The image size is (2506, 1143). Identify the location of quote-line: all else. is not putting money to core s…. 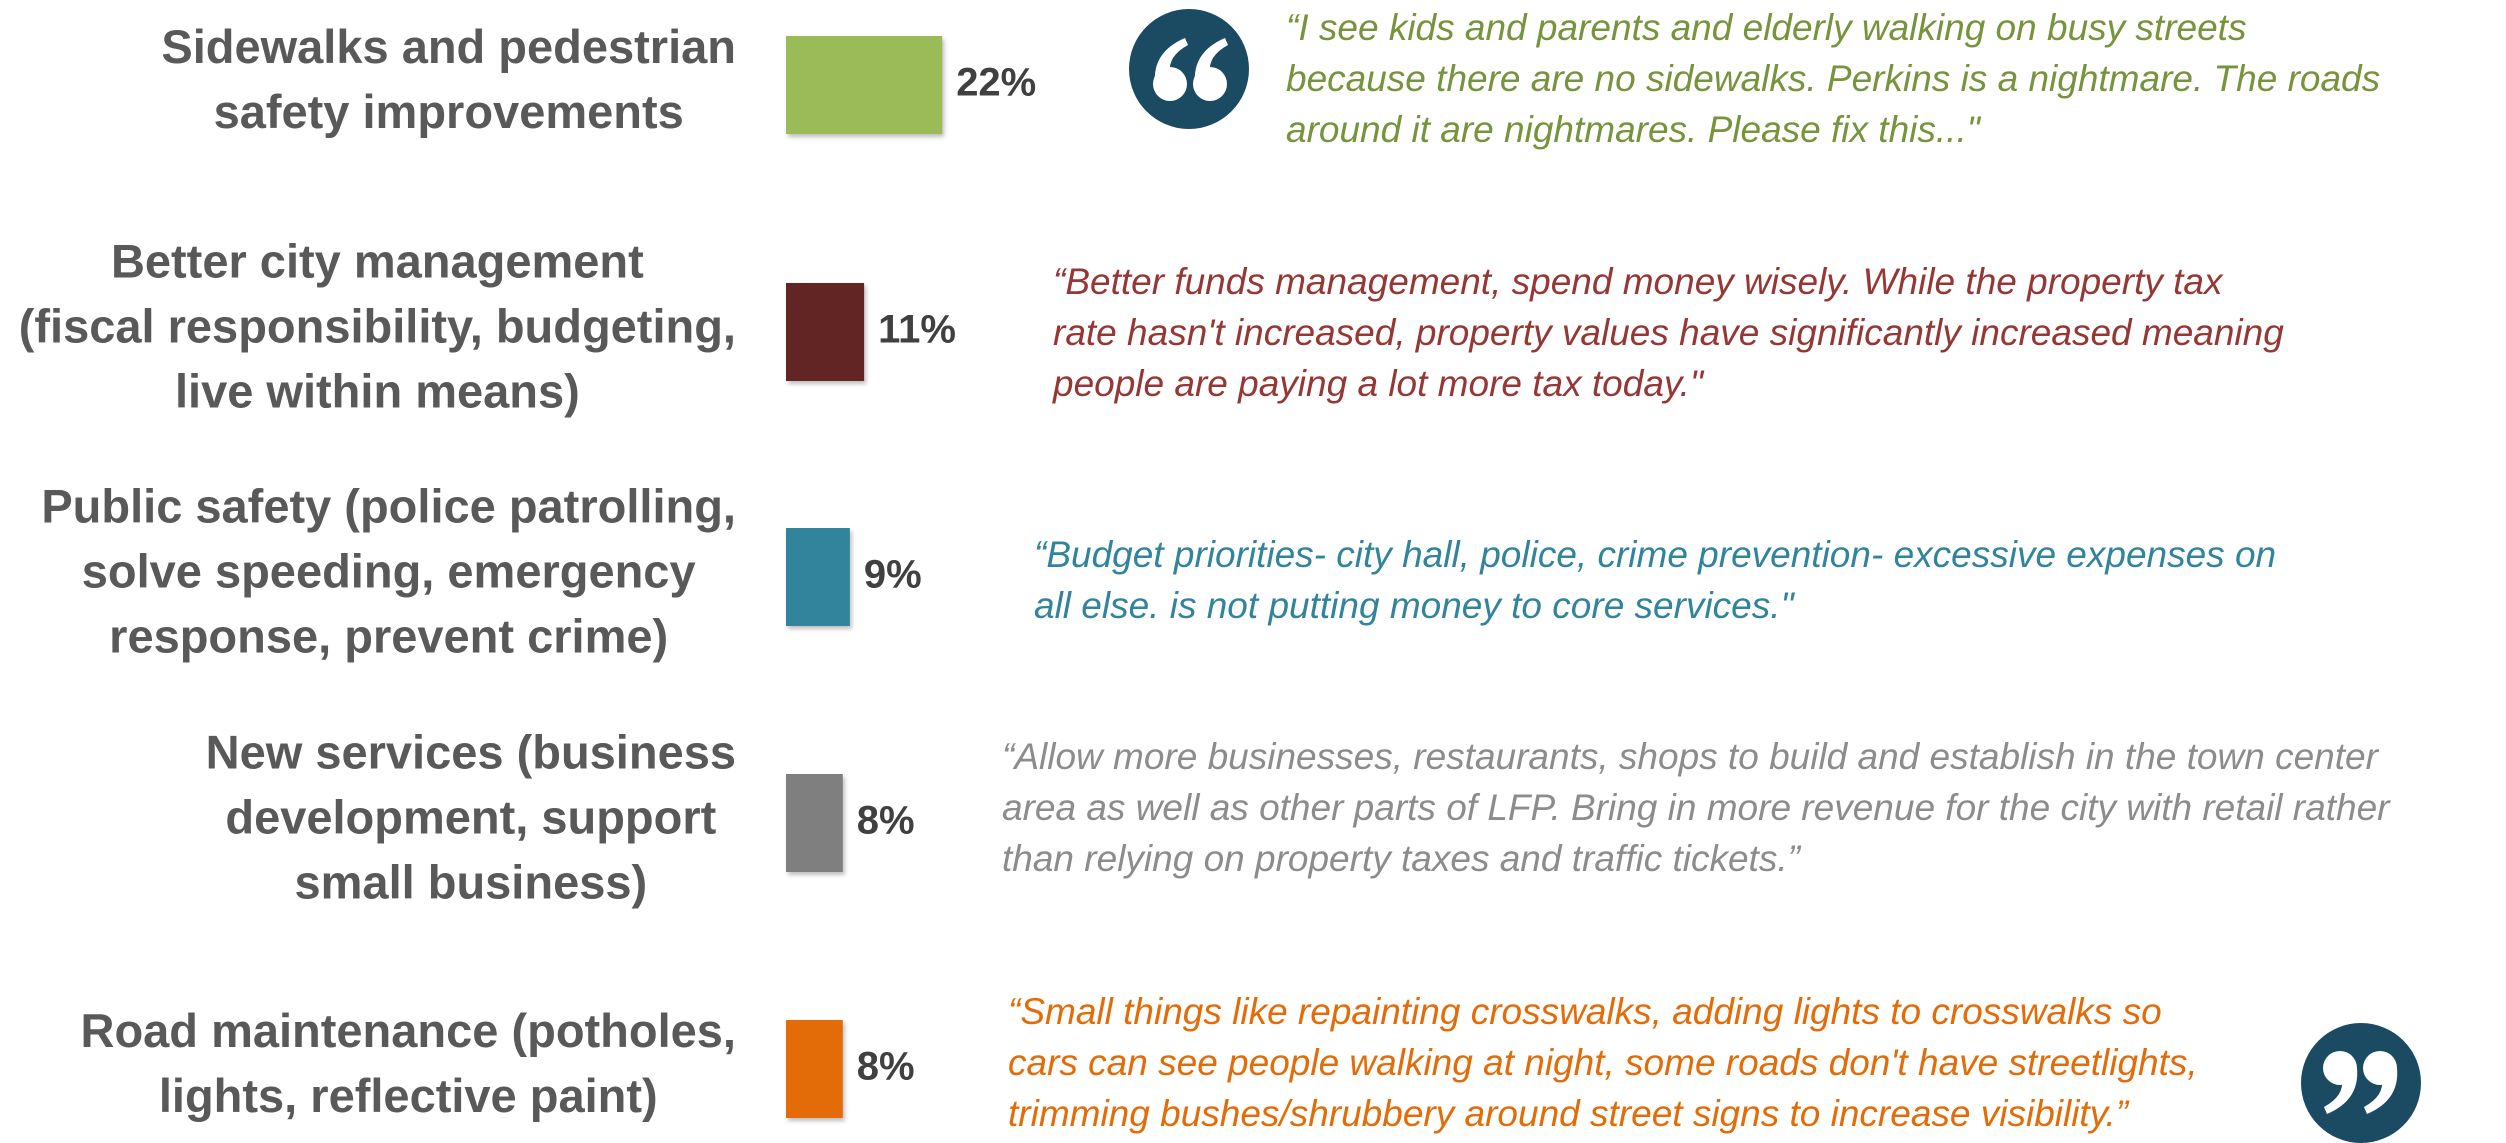
(1415, 605).